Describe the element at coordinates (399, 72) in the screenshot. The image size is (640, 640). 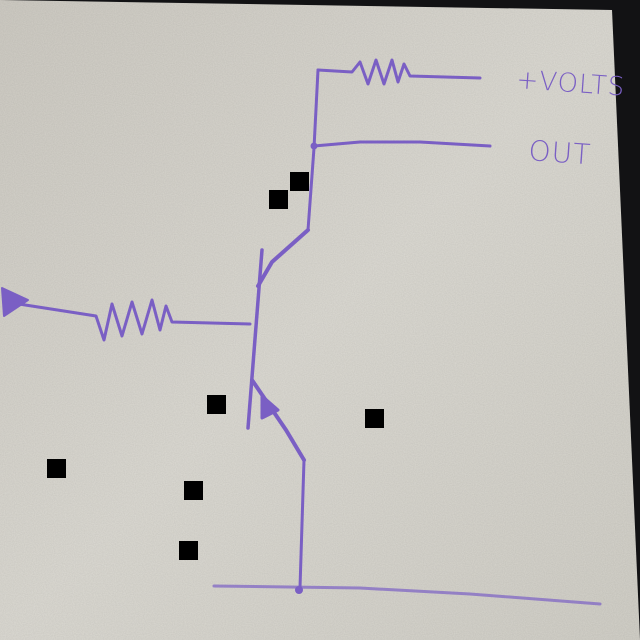
I see `collector-resistor` at that location.